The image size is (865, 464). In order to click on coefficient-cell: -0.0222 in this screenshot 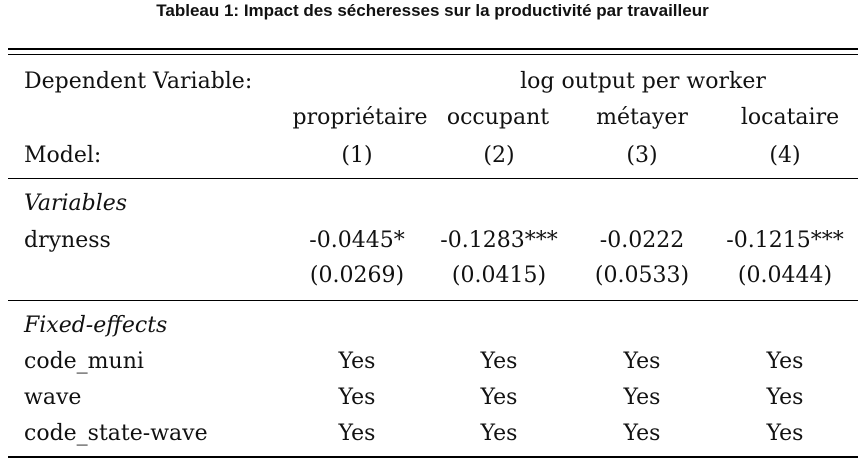, I will do `click(642, 240)`.